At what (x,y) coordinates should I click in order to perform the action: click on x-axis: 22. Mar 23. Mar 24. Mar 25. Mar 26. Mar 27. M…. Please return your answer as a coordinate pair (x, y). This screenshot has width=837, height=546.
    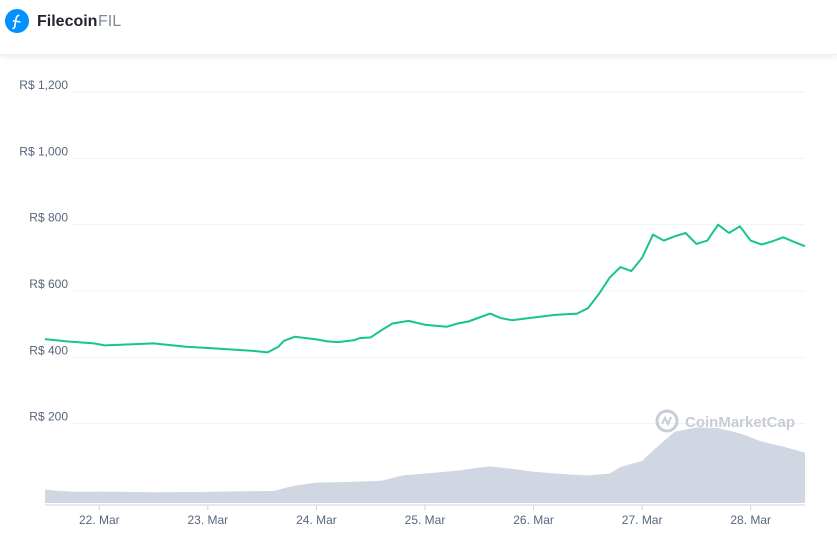
    Looking at the image, I should click on (425, 516).